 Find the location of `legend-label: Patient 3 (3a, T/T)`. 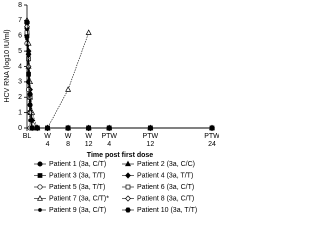

legend-label: Patient 3 (3a, T/T) is located at coordinates (77, 175).